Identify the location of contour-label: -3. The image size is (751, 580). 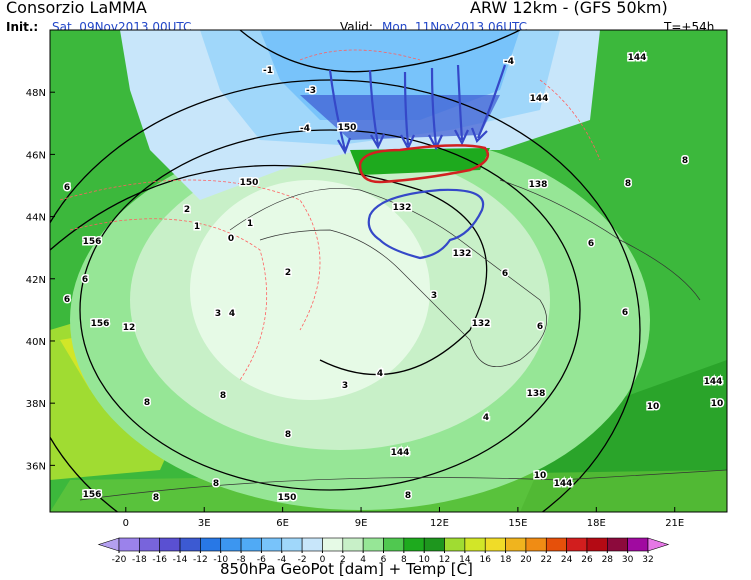
(311, 91).